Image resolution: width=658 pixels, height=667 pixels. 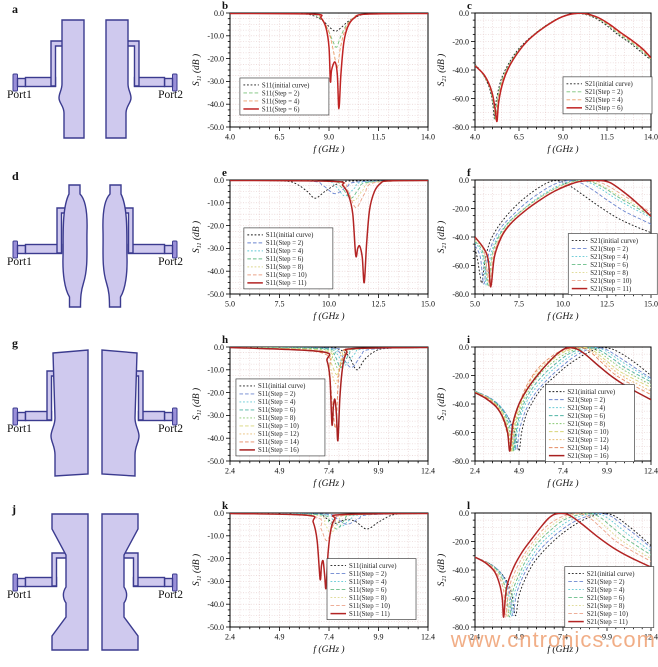 What do you see at coordinates (224, 173) in the screenshot?
I see `panel-letter-e: e` at bounding box center [224, 173].